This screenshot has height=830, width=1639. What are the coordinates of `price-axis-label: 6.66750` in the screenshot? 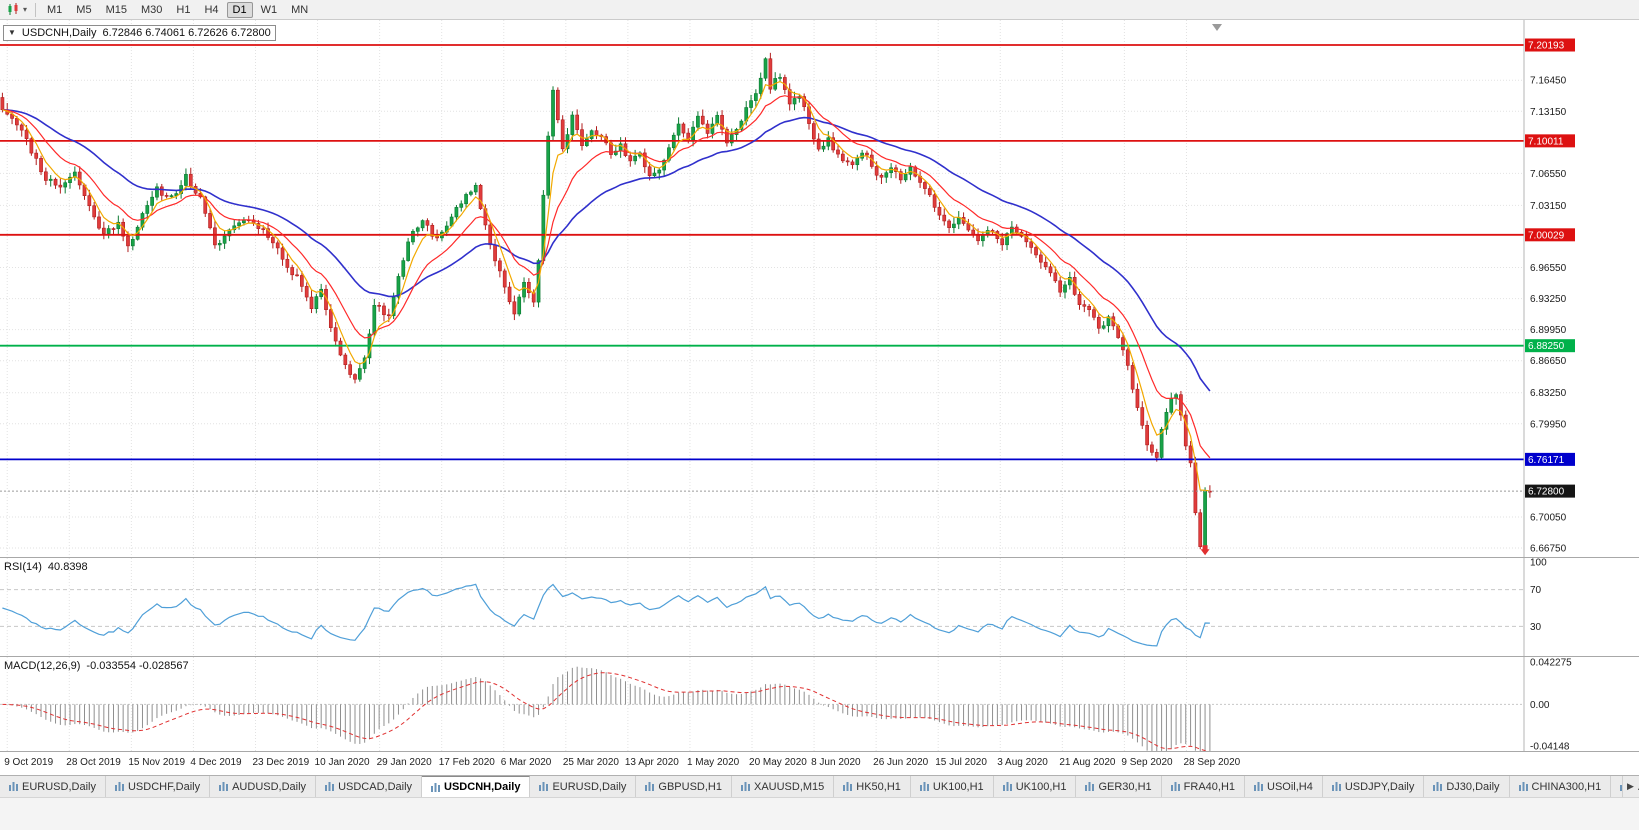 It's located at (1548, 549).